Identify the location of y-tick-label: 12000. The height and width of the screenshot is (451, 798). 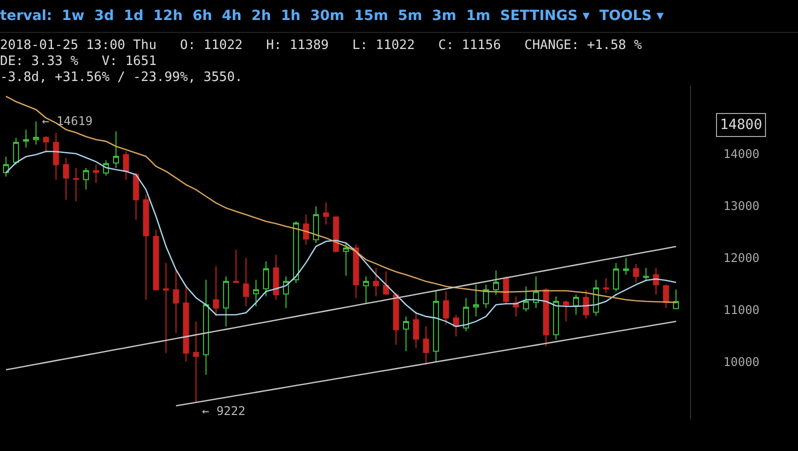
(741, 257).